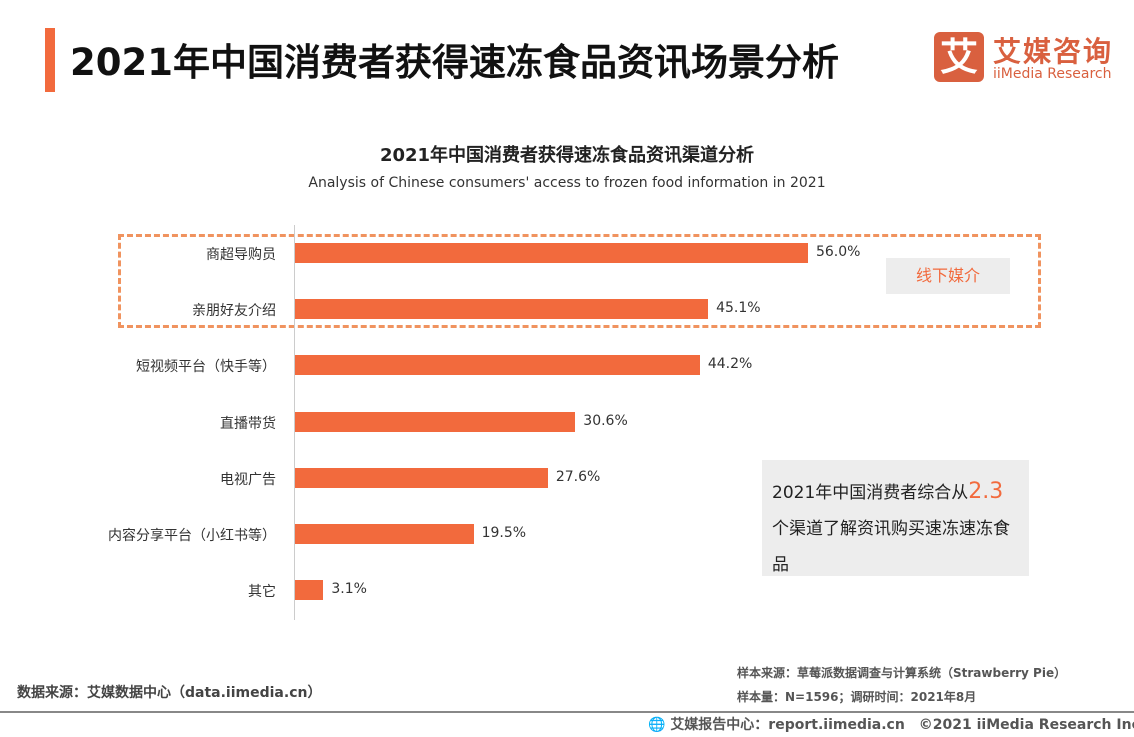 The height and width of the screenshot is (737, 1134). Describe the element at coordinates (567, 712) in the screenshot. I see `footer-divider` at that location.